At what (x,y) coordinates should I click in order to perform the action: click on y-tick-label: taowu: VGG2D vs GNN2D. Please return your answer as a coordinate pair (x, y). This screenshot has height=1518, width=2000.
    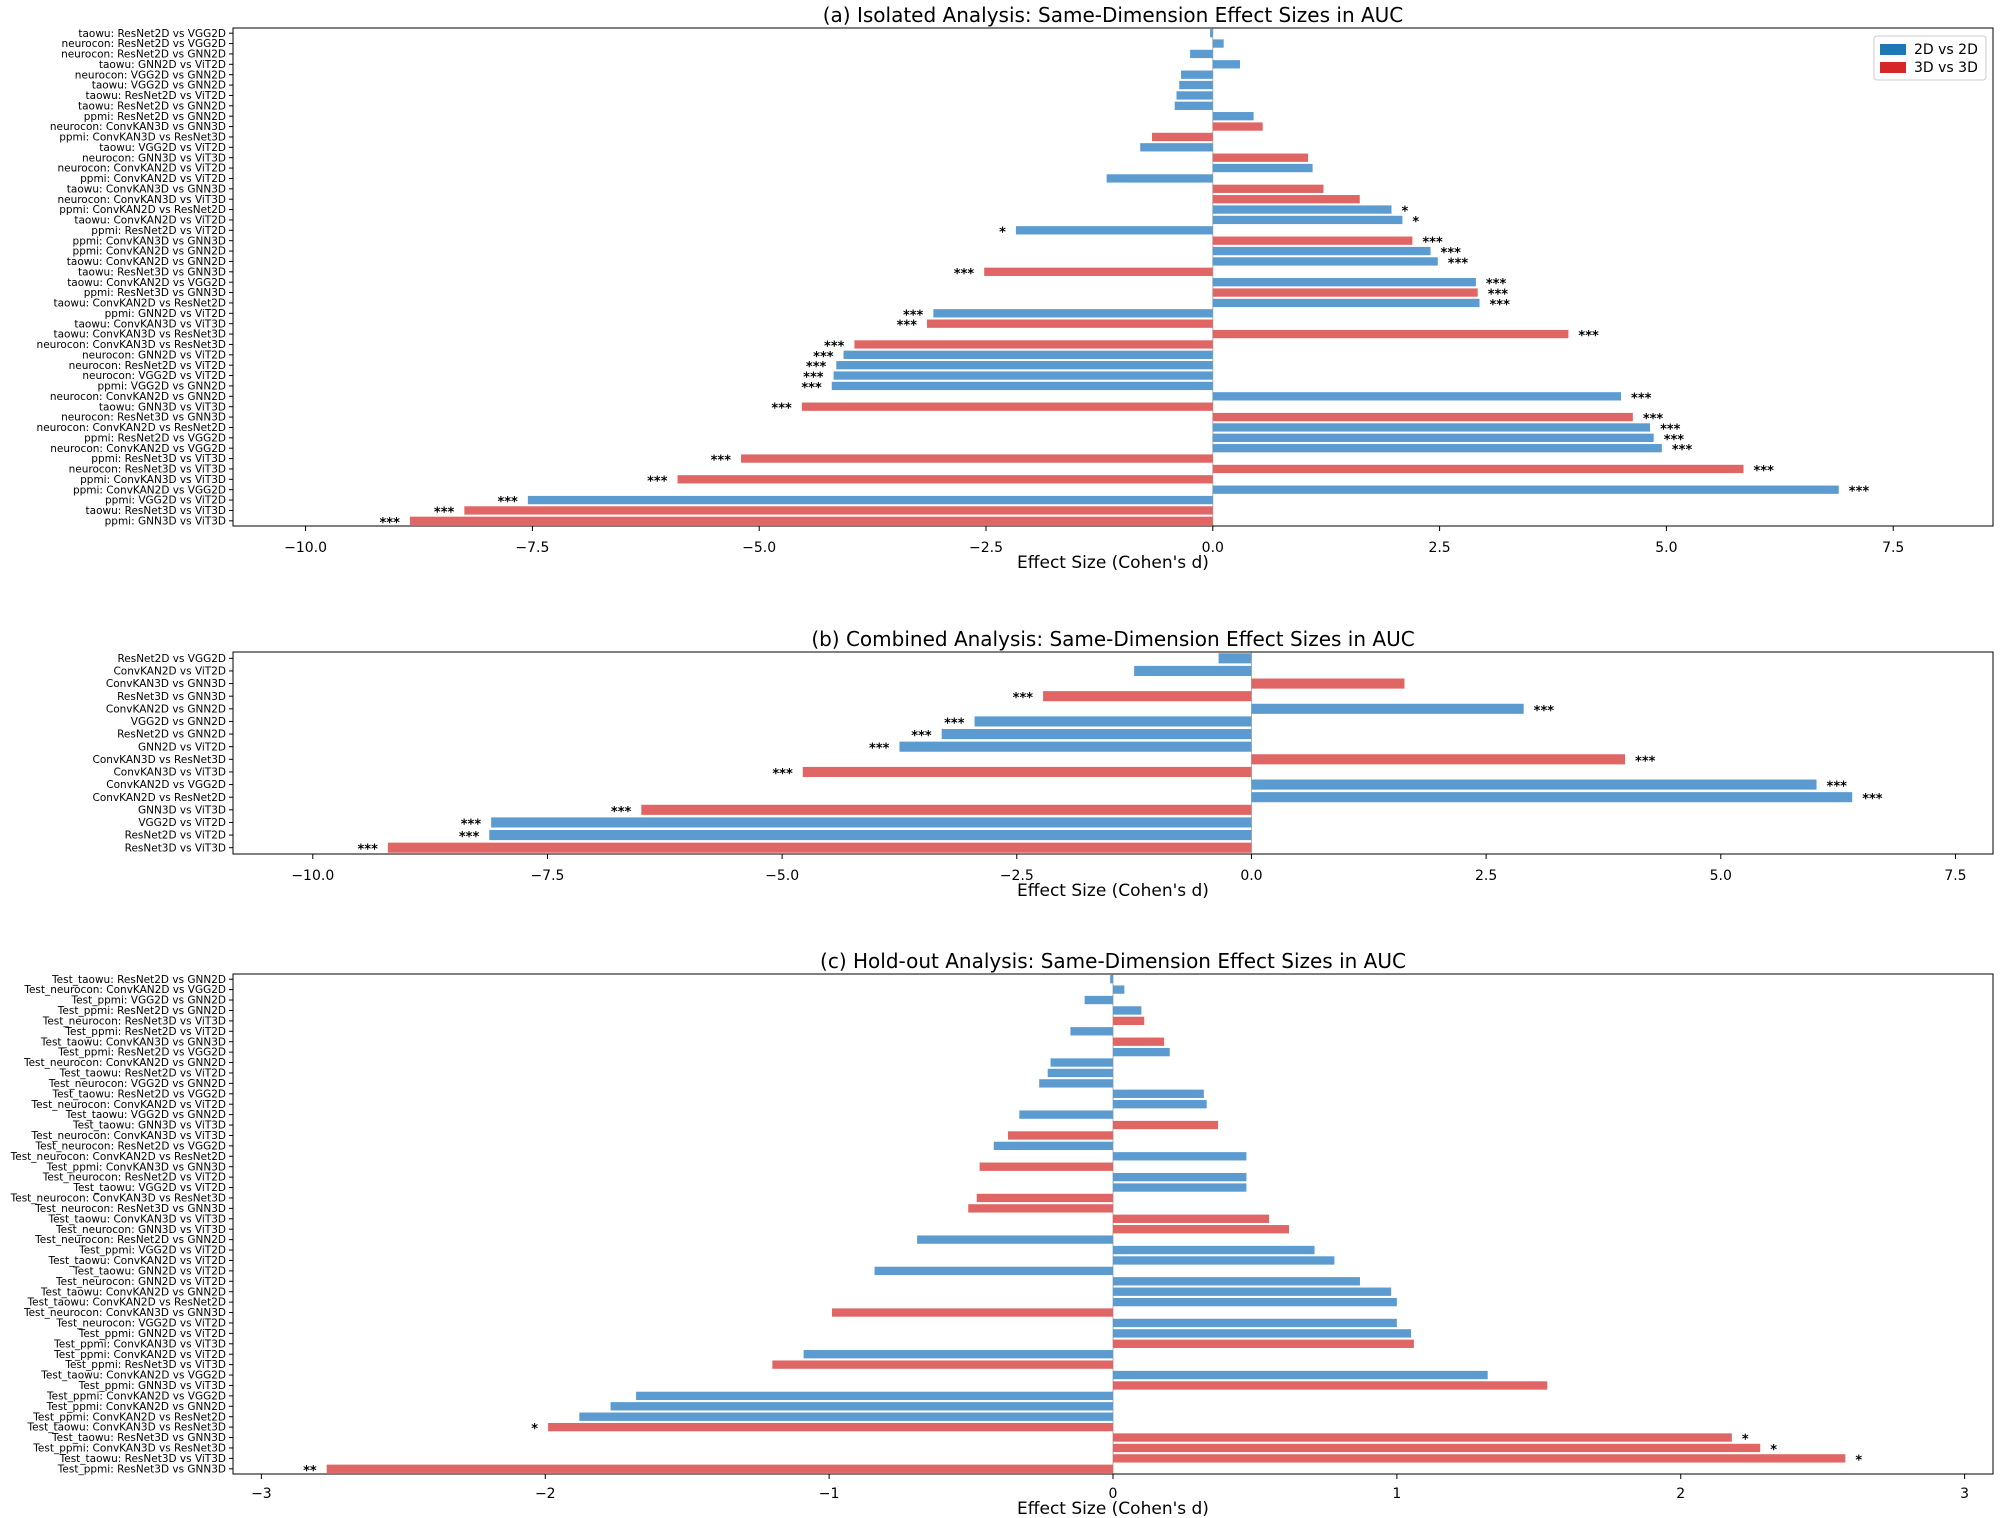
    Looking at the image, I should click on (159, 86).